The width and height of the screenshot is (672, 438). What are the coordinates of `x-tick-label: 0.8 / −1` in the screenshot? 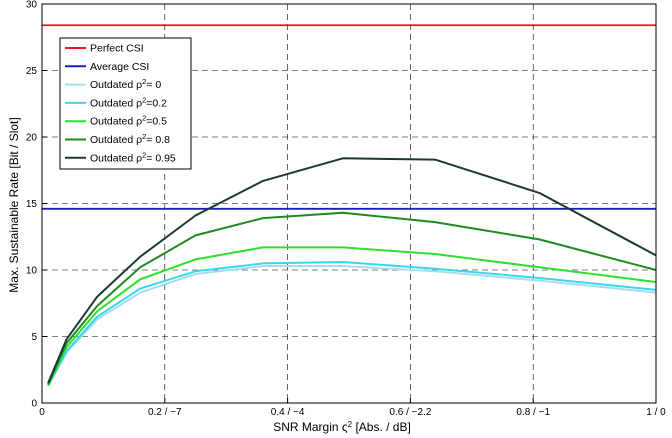 It's located at (533, 412).